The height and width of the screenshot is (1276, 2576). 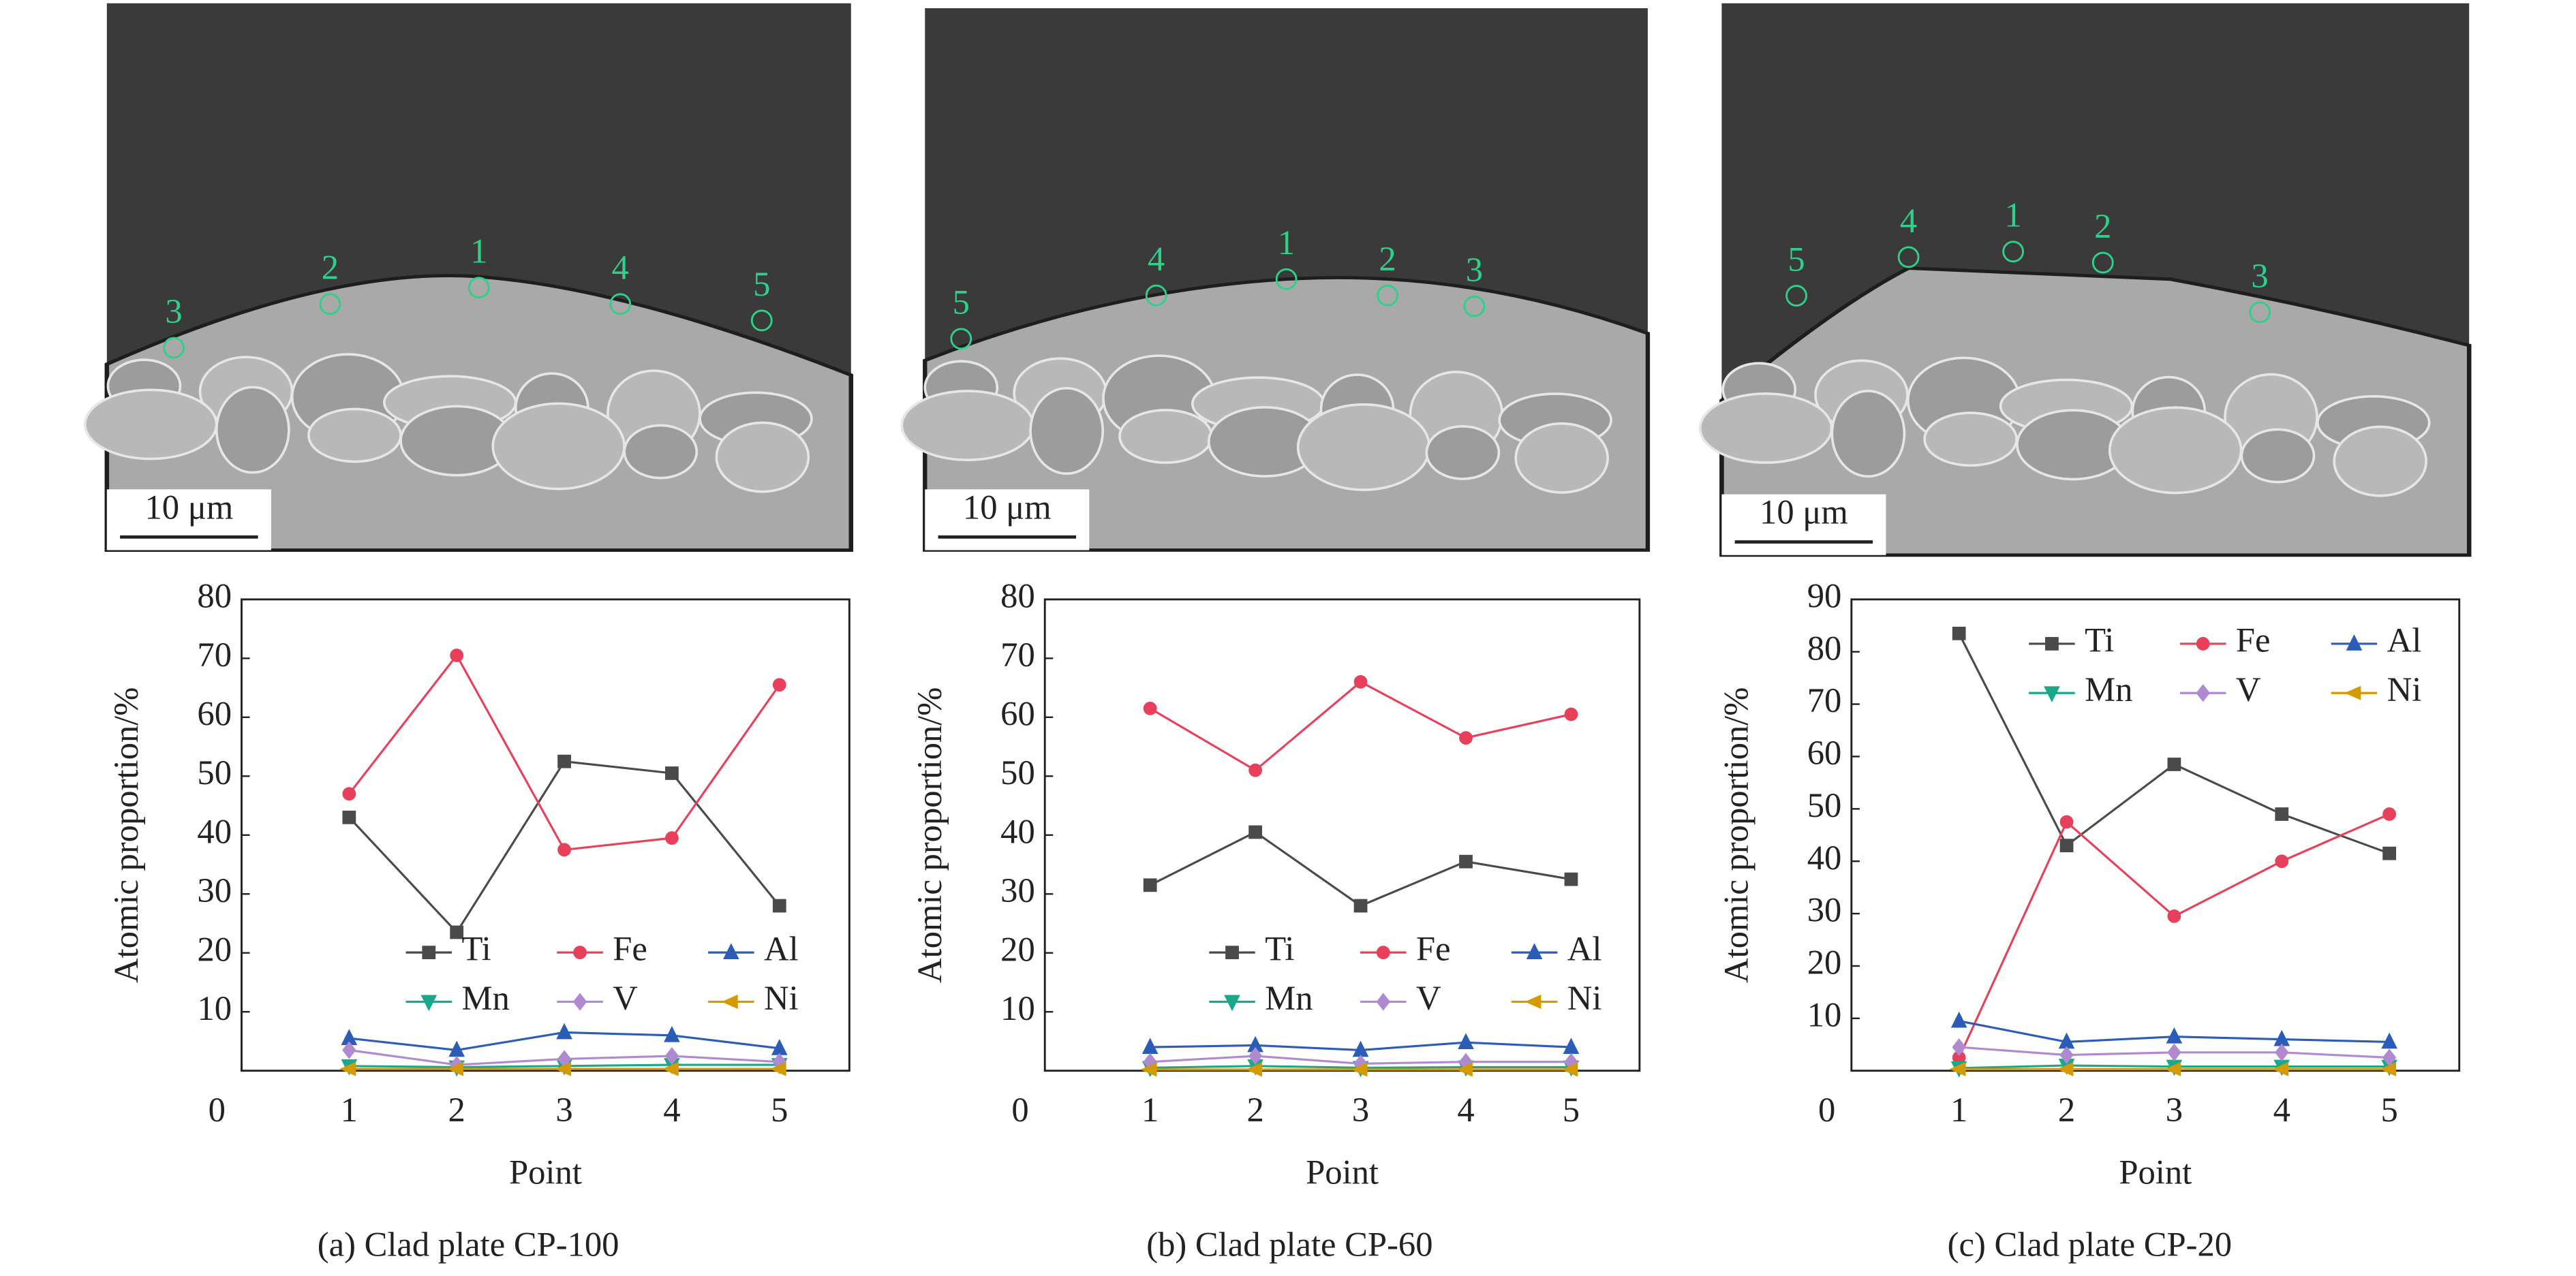 I want to click on legend-label: Mn, so click(x=2108, y=689).